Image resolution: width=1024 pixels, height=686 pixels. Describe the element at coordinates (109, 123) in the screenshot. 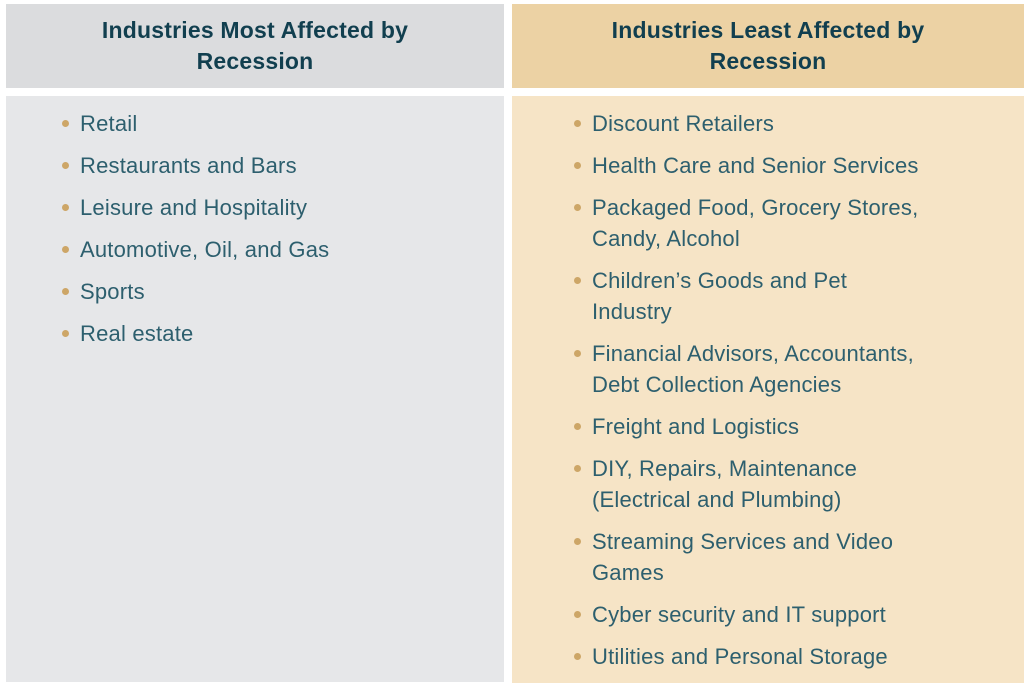

I see `list-item-text: Retail` at that location.